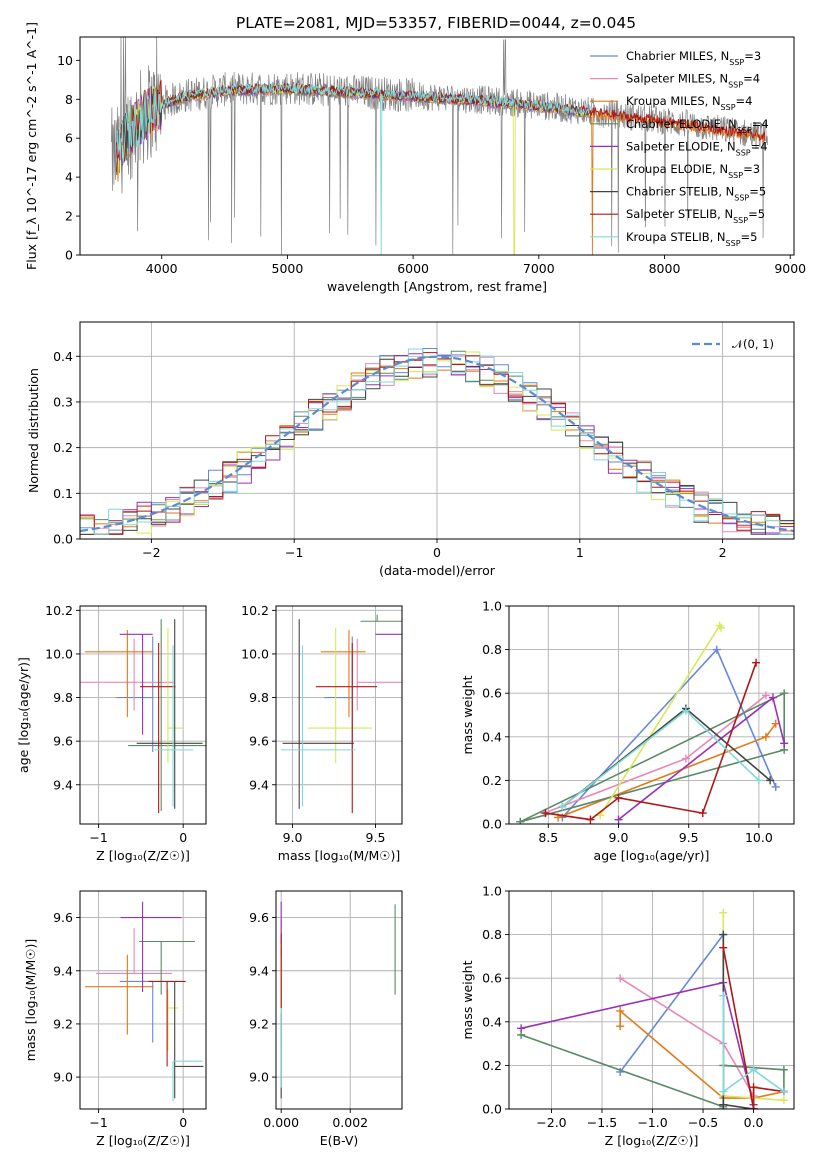 The width and height of the screenshot is (819, 1170). I want to click on legend-label: Kroupa STELIB, NSSP=5, so click(691, 239).